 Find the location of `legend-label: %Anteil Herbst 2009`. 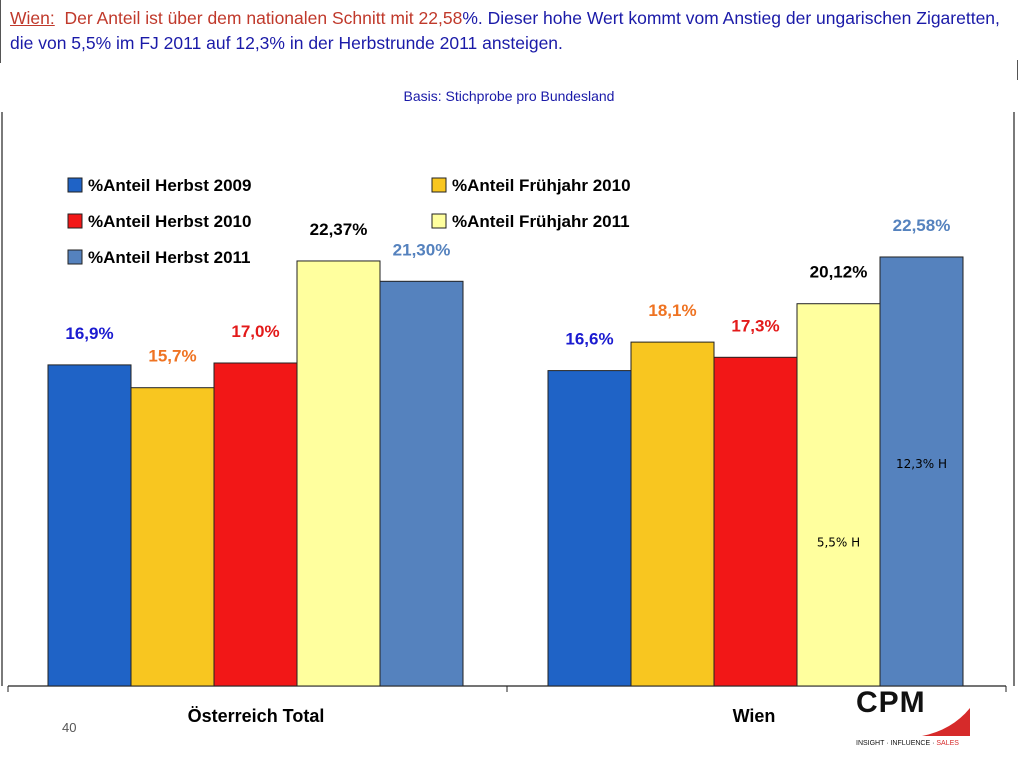

legend-label: %Anteil Herbst 2009 is located at coordinates (169, 185).